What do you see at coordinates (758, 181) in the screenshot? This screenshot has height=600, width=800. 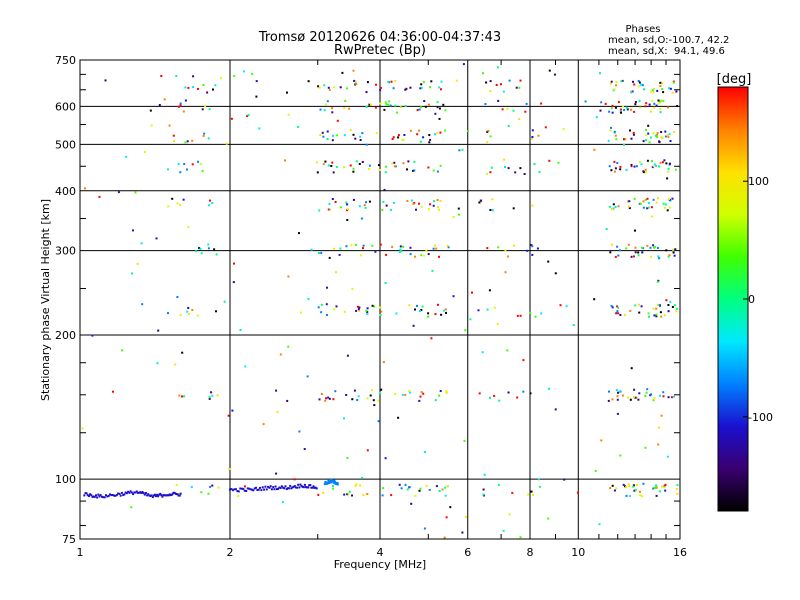 I see `colorbar-tick-label: 100` at bounding box center [758, 181].